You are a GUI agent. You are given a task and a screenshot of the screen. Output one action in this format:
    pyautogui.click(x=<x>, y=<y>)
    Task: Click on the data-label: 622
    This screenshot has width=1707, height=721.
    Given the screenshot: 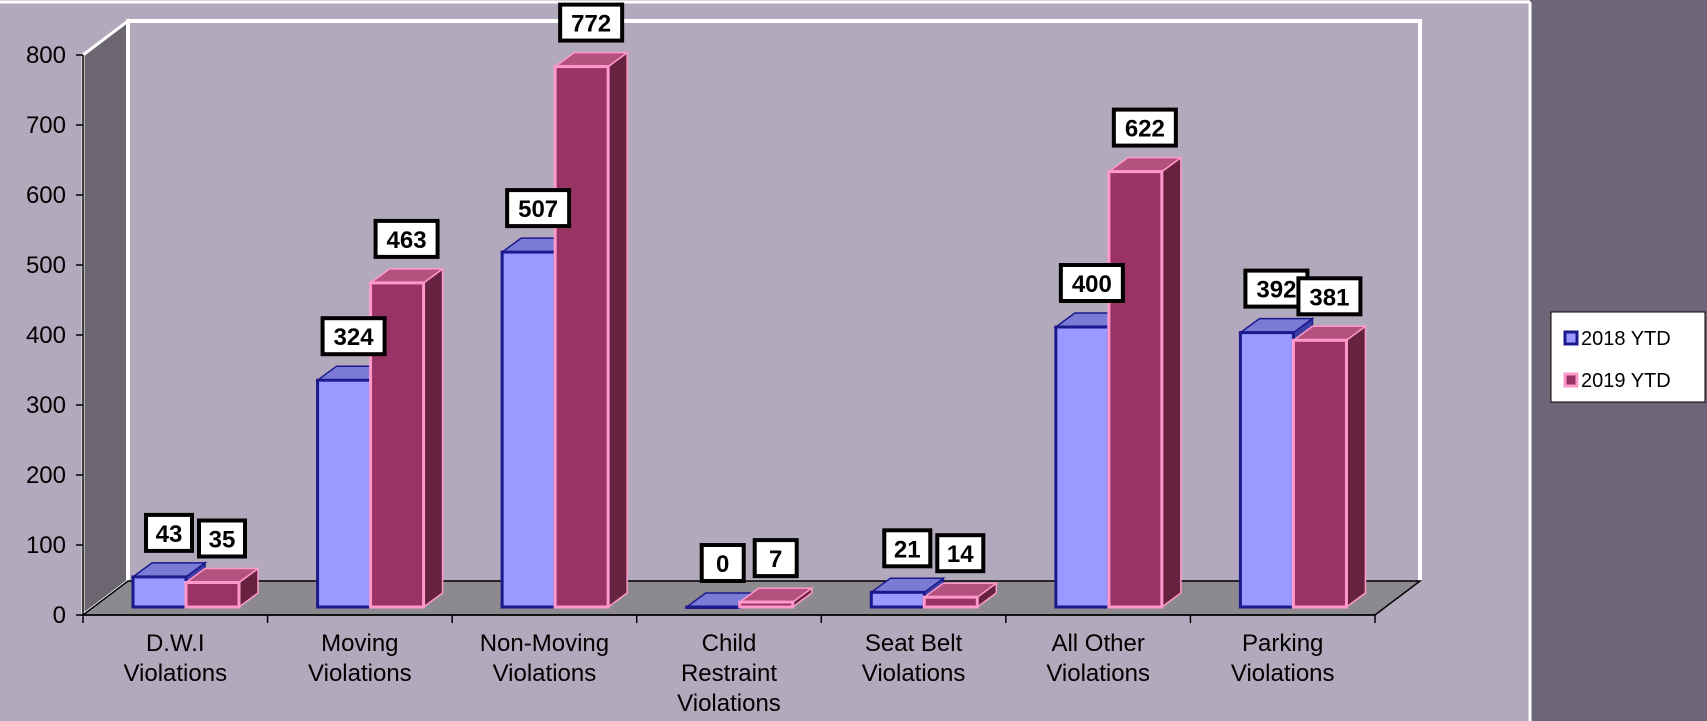 What is the action you would take?
    pyautogui.click(x=1144, y=127)
    